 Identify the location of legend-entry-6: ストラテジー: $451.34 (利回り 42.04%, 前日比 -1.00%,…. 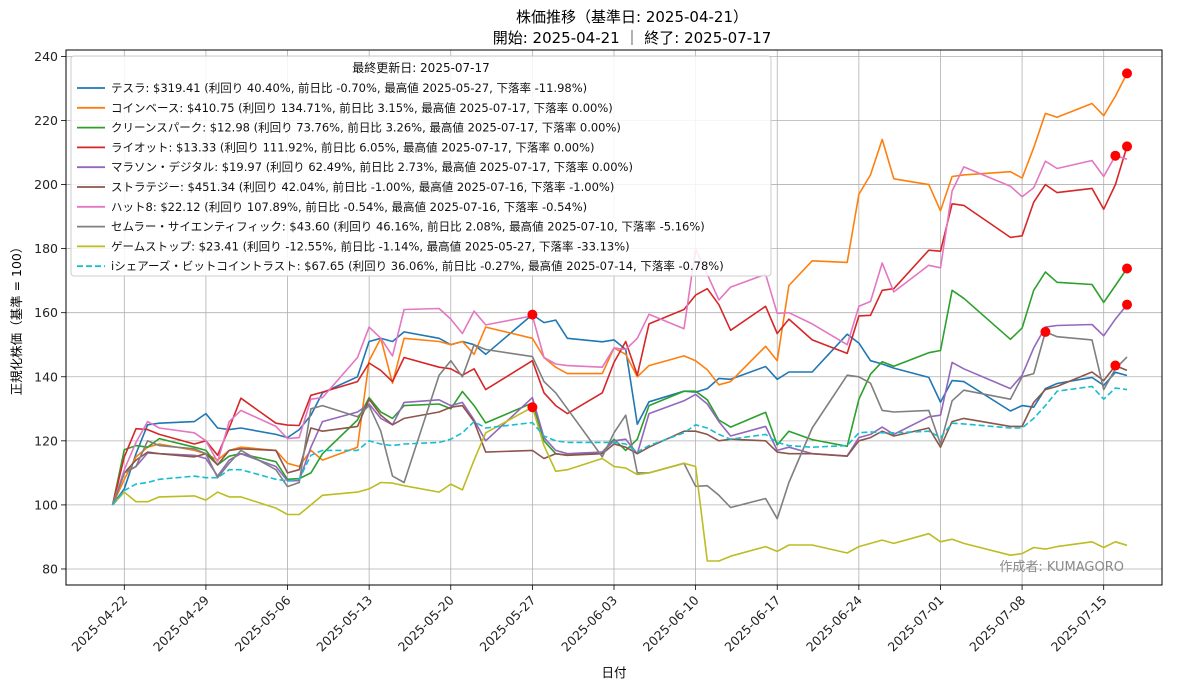
(362, 187).